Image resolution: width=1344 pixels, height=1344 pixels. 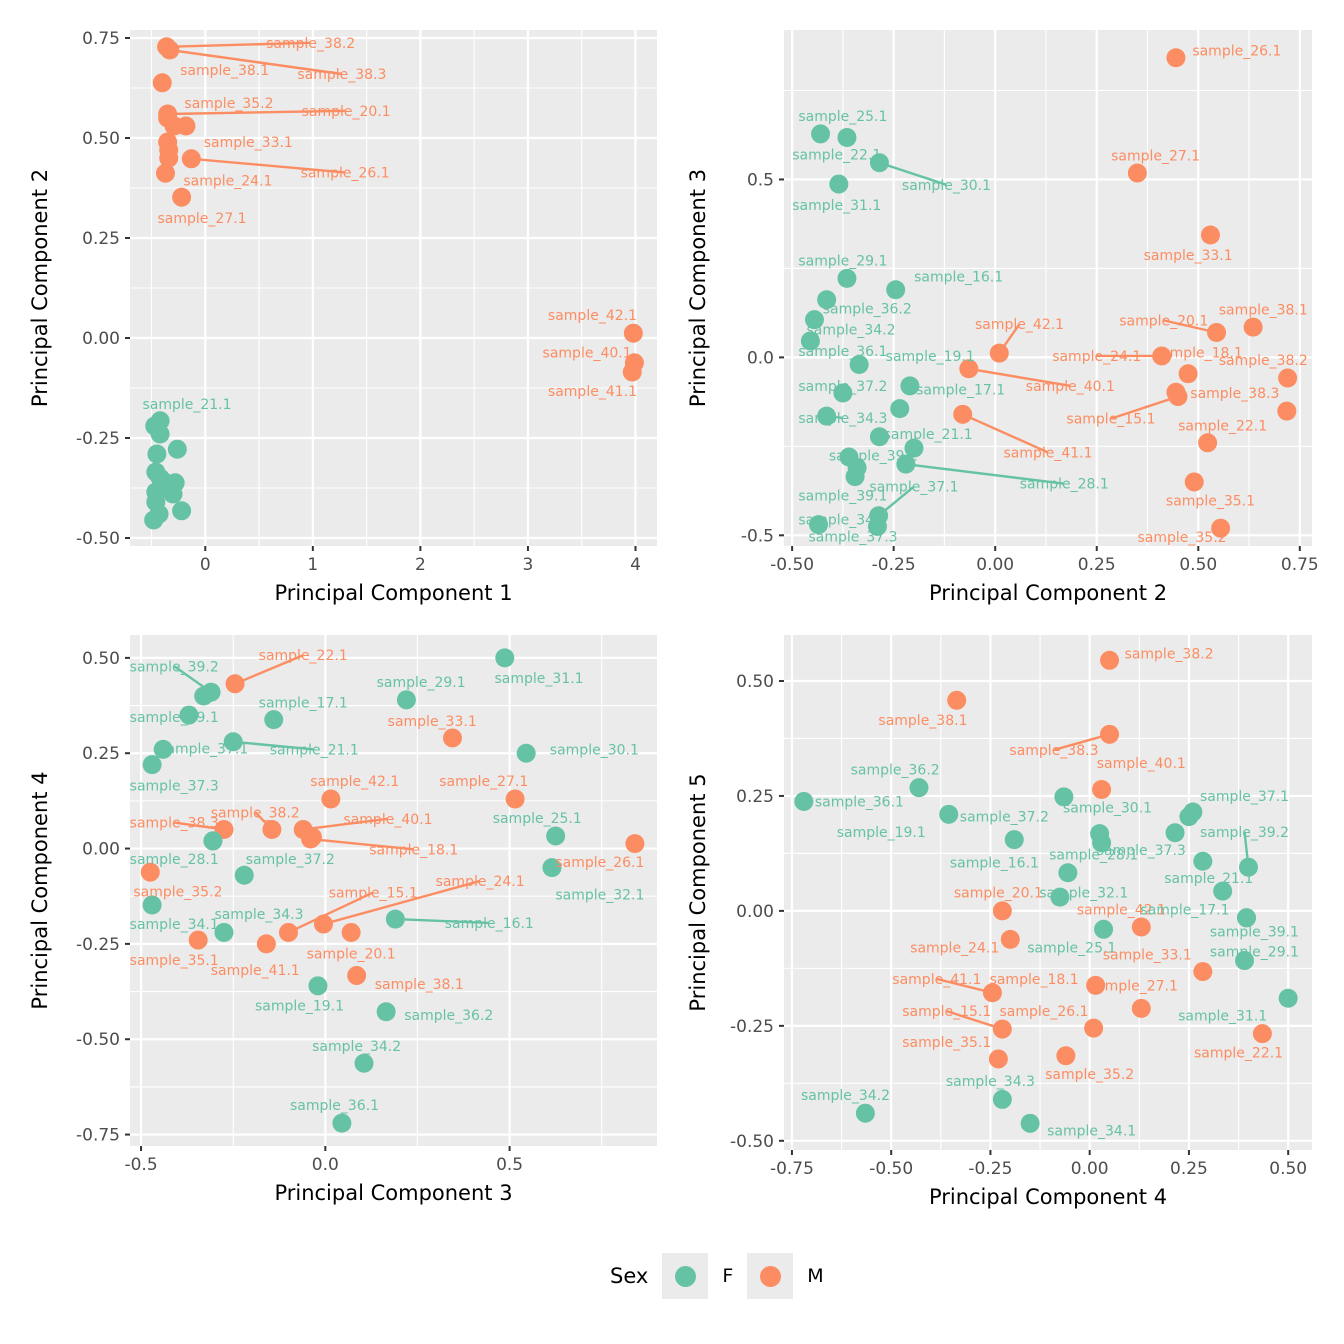 What do you see at coordinates (1263, 361) in the screenshot?
I see `point-label: sample_38.2` at bounding box center [1263, 361].